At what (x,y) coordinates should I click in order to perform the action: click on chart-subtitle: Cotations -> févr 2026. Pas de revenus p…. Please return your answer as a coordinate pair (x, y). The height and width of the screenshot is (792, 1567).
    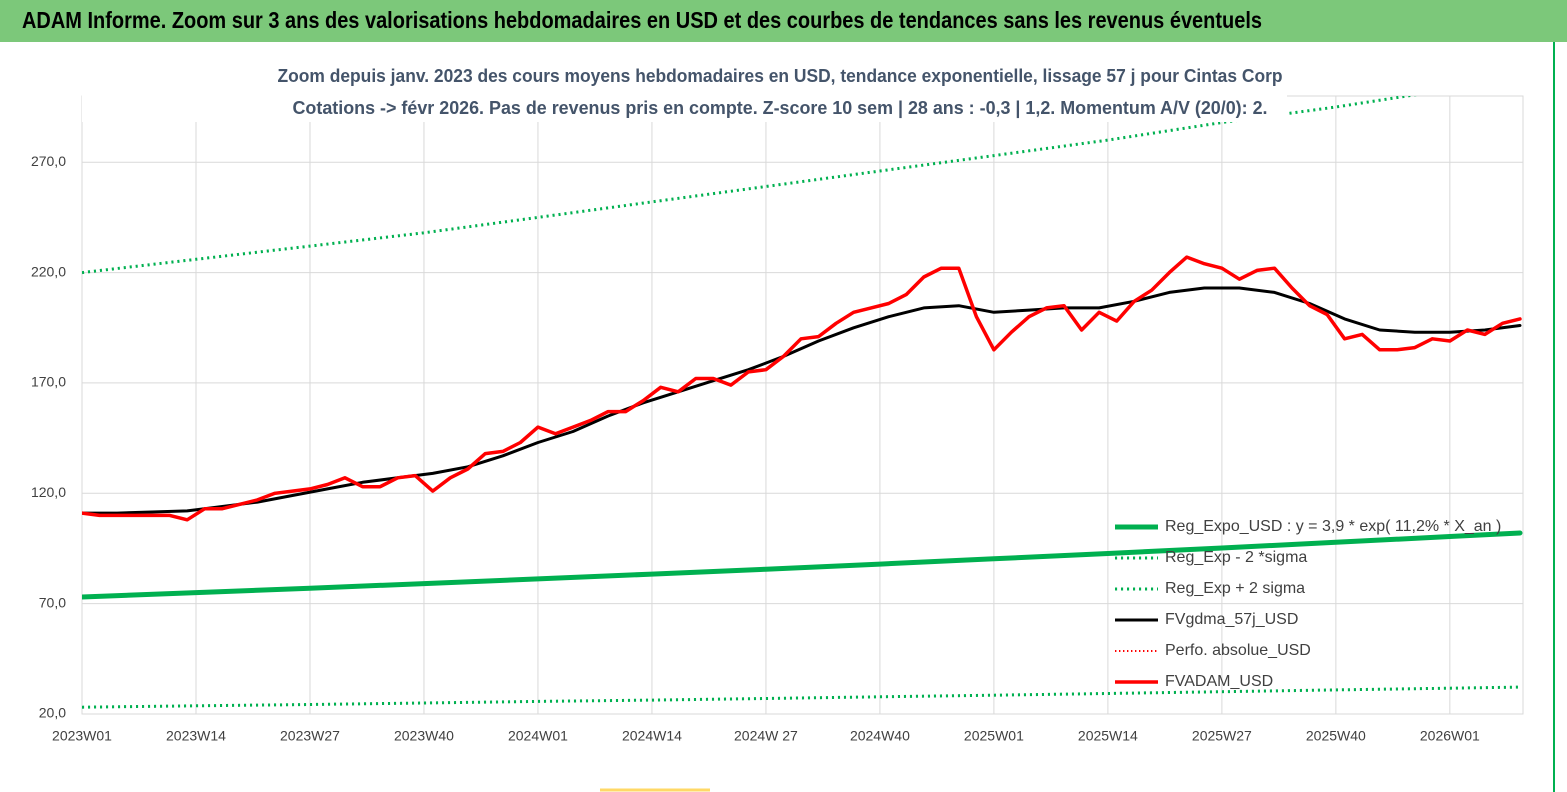
    Looking at the image, I should click on (780, 108).